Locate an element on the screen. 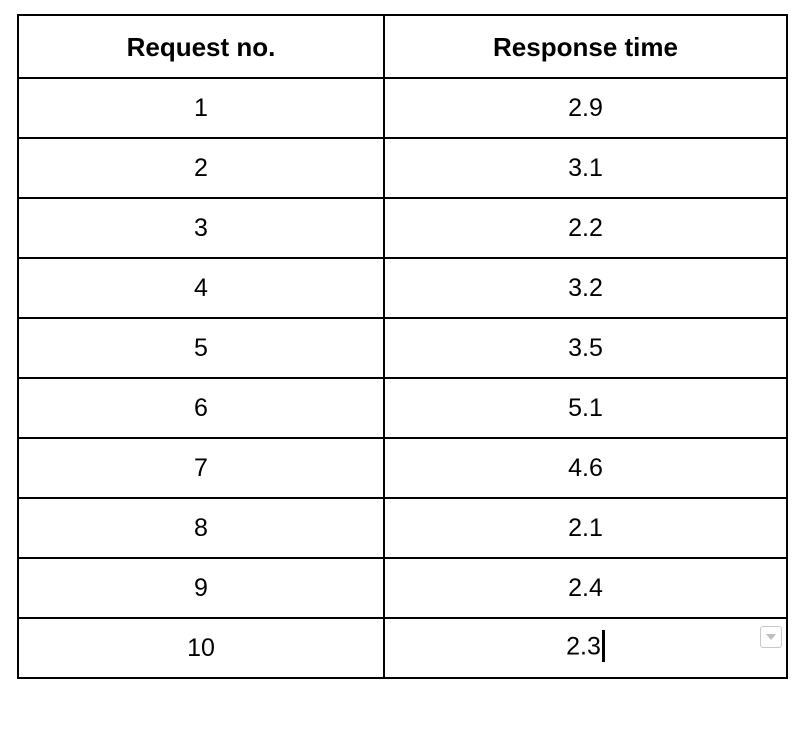 This screenshot has height=734, width=804. header-response-time: Response time is located at coordinates (585, 46).